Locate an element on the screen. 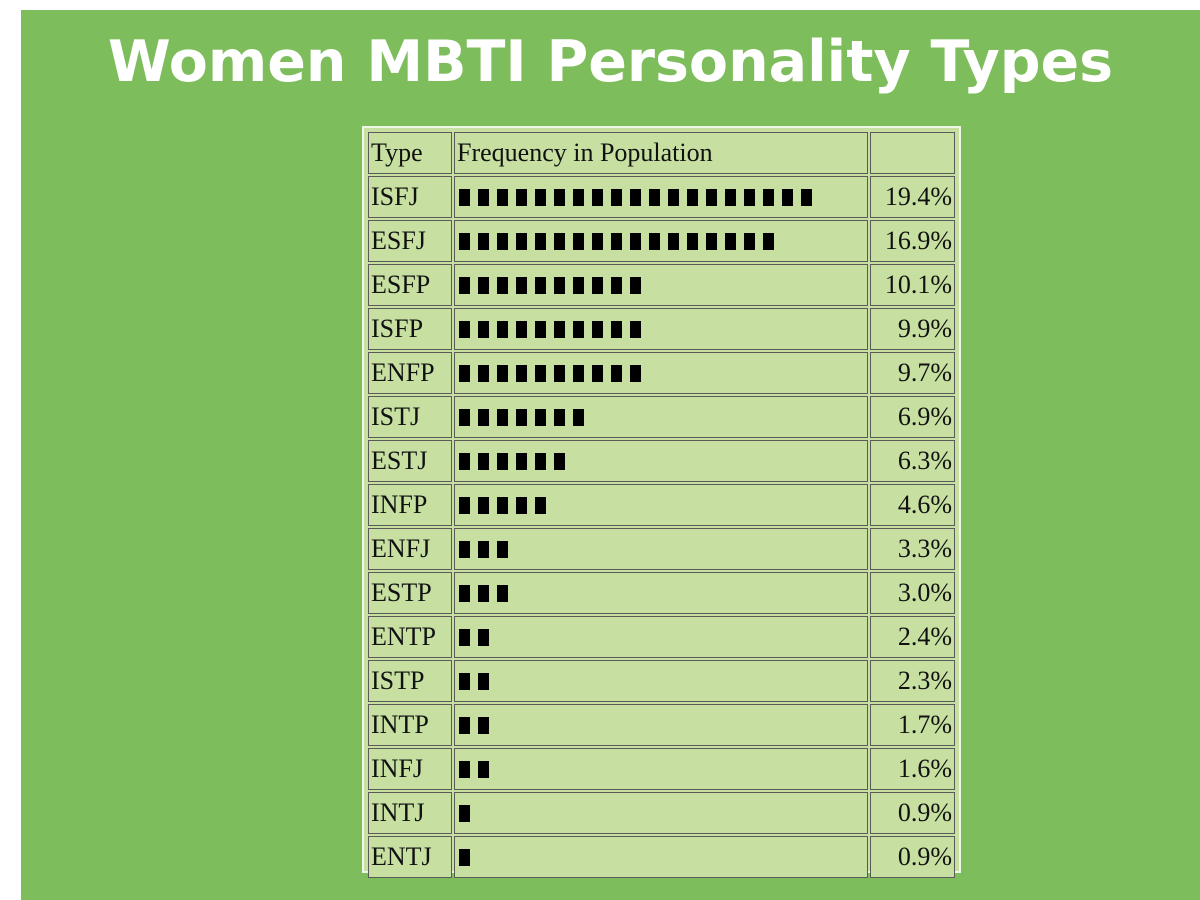  percent-label: 1.6% is located at coordinates (912, 769).